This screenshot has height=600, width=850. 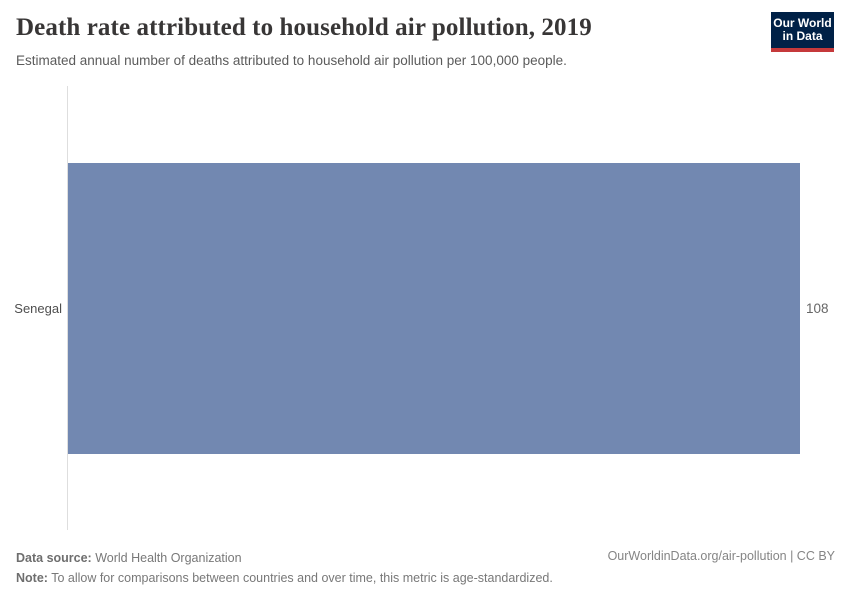 What do you see at coordinates (817, 308) in the screenshot?
I see `bar-value-label: 108` at bounding box center [817, 308].